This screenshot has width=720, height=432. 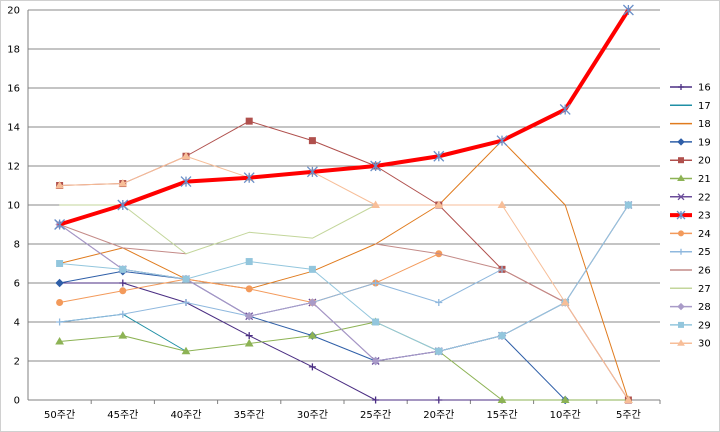 I want to click on legend-item-23: 23, so click(x=690, y=216).